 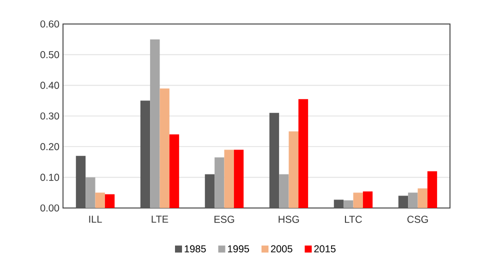 What do you see at coordinates (288, 219) in the screenshot?
I see `x-tick-label: HSG` at bounding box center [288, 219].